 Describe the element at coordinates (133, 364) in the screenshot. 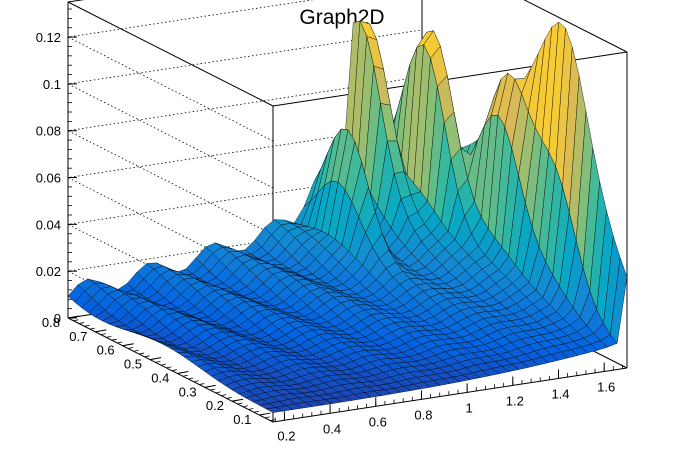

I see `y-tick-label: 0.5` at that location.